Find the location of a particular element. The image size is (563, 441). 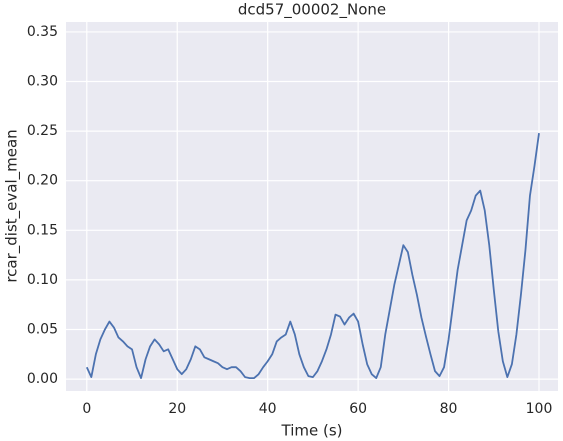

y-tick-label: 0.25 is located at coordinates (42, 131).